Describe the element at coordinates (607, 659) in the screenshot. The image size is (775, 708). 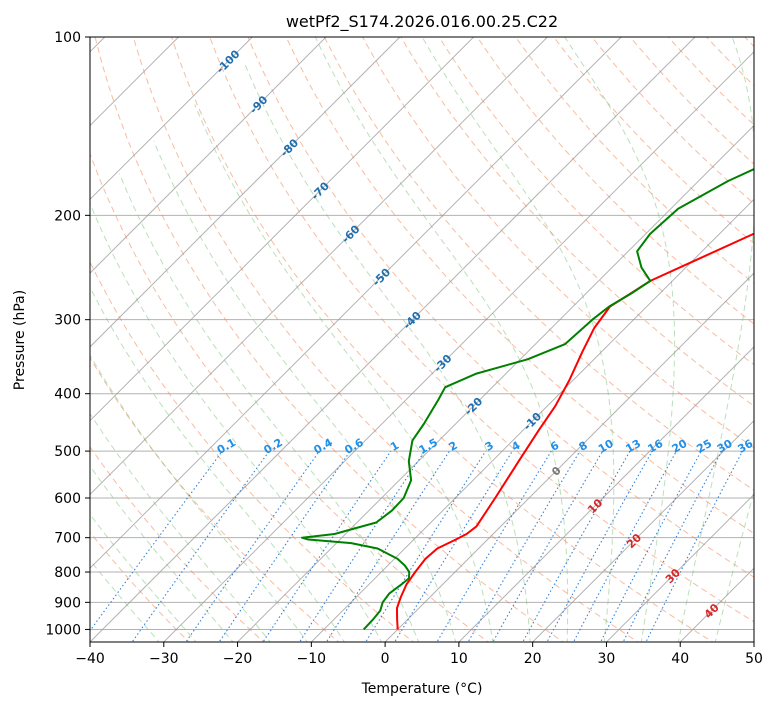
I see `x-tick-label: 30` at that location.